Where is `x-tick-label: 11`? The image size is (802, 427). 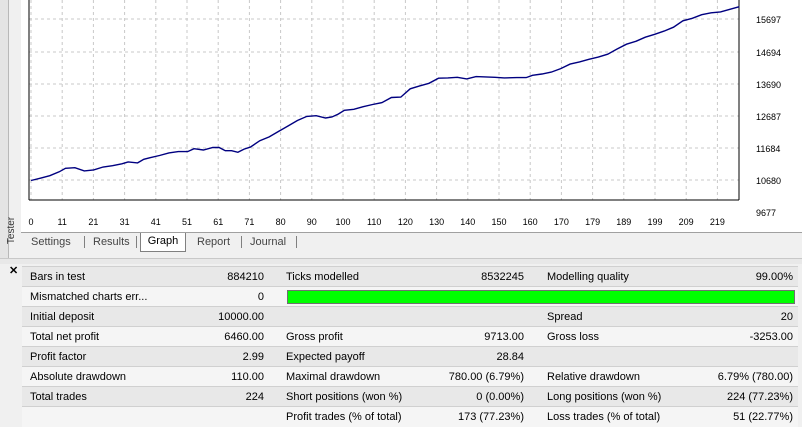
x-tick-label: 11 is located at coordinates (62, 222).